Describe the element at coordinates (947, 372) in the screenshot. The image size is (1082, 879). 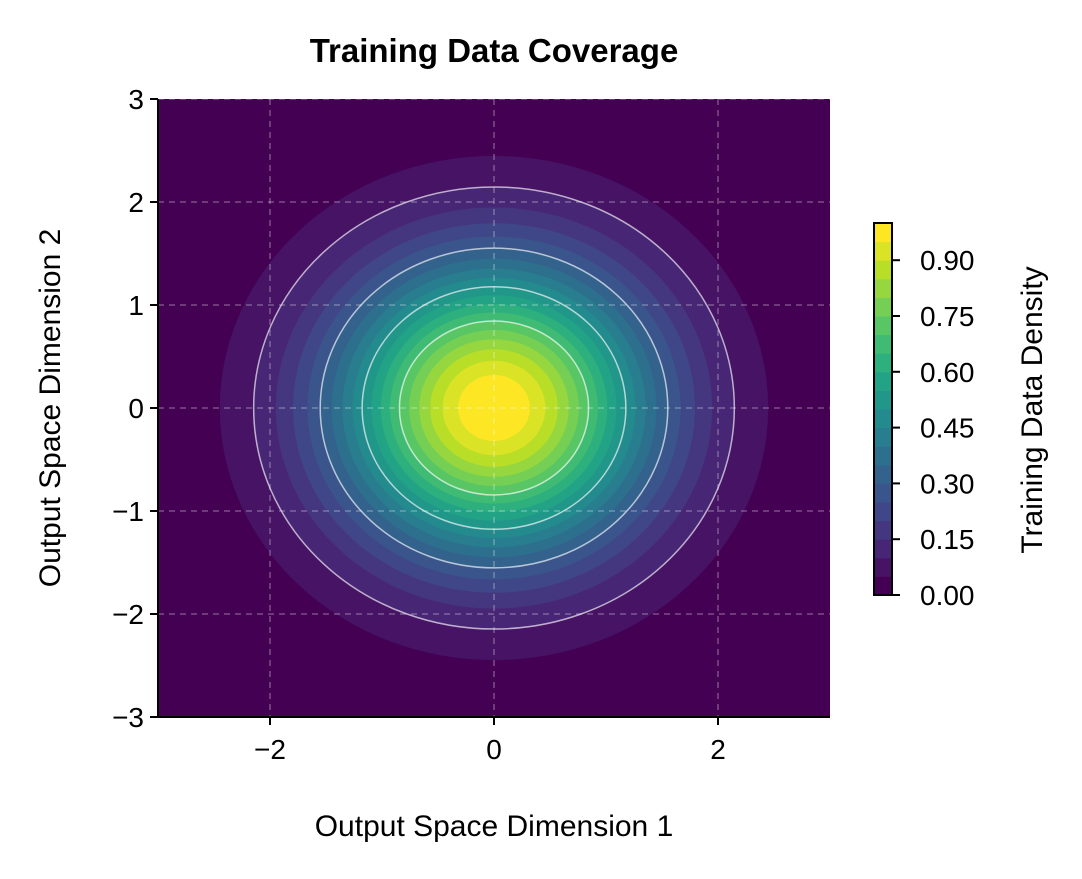
I see `colorbar-tick-label: 0.60` at that location.